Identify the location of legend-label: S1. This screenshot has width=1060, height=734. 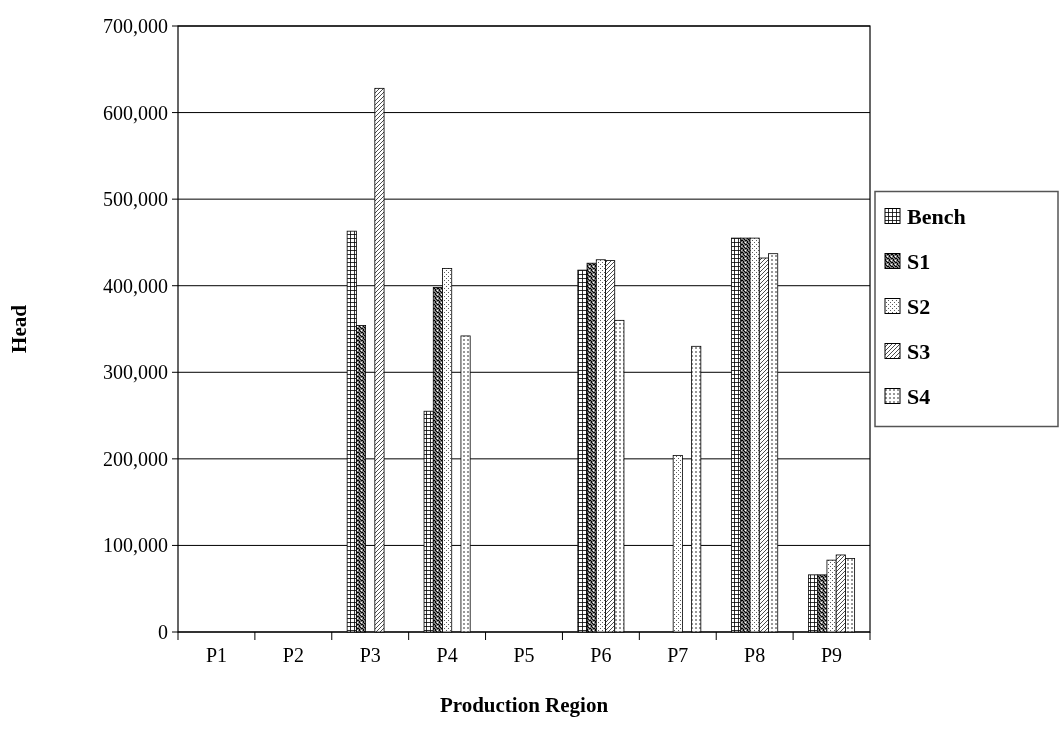
(919, 262).